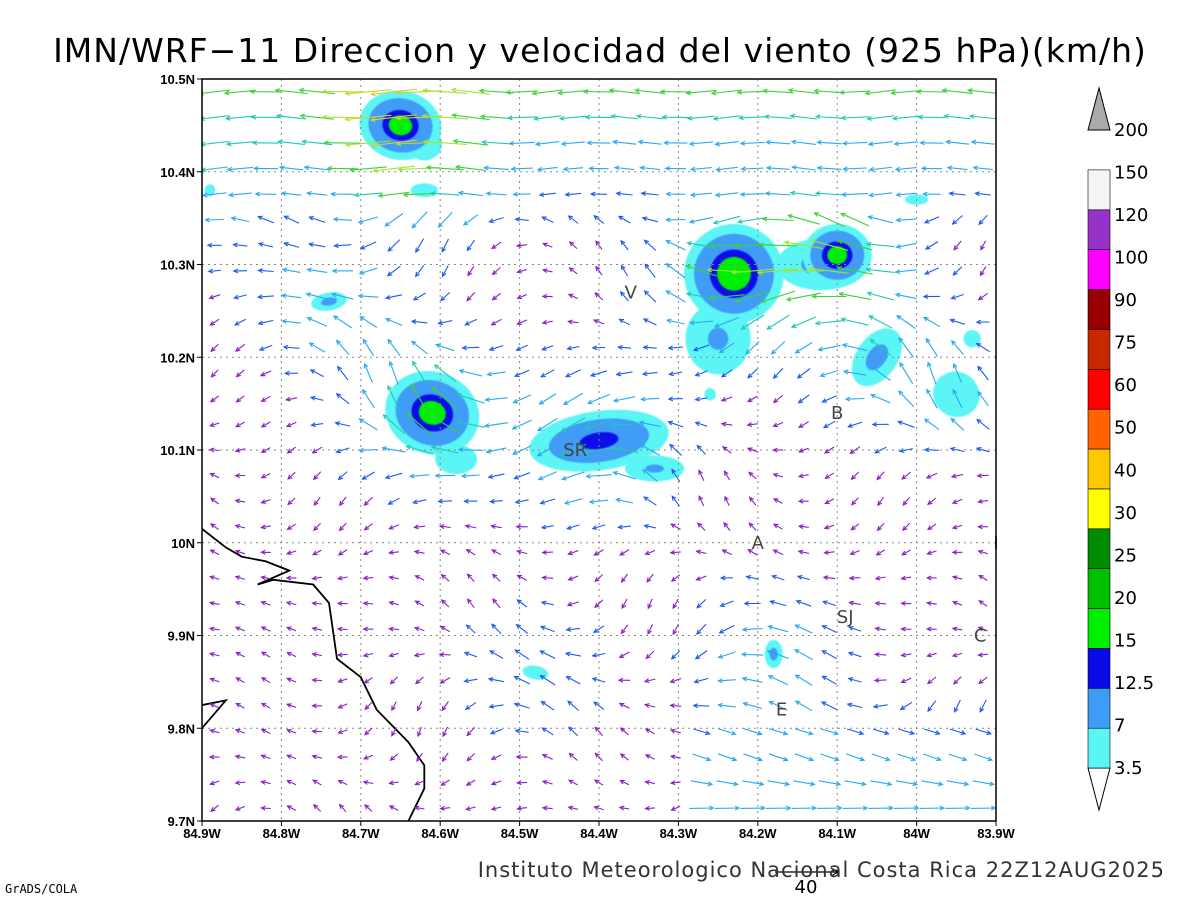 The width and height of the screenshot is (1200, 900). What do you see at coordinates (1099, 509) in the screenshot?
I see `colorbar-bin` at bounding box center [1099, 509].